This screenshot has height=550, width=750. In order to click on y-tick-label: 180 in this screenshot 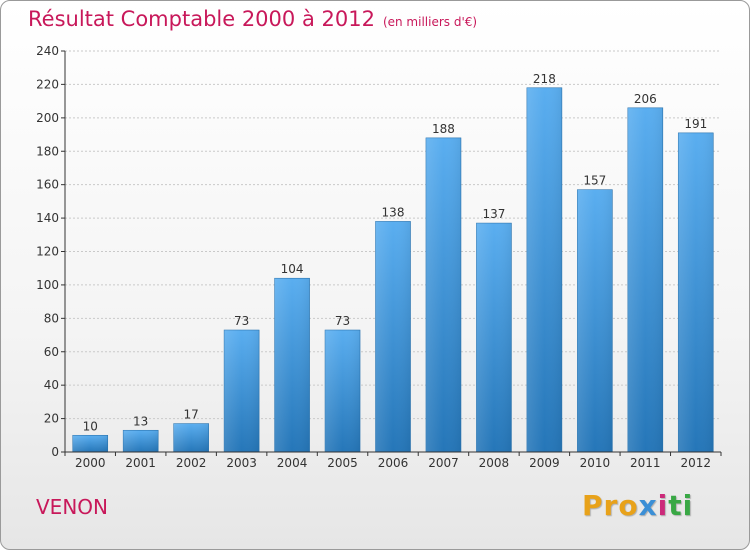, I will do `click(47, 151)`.